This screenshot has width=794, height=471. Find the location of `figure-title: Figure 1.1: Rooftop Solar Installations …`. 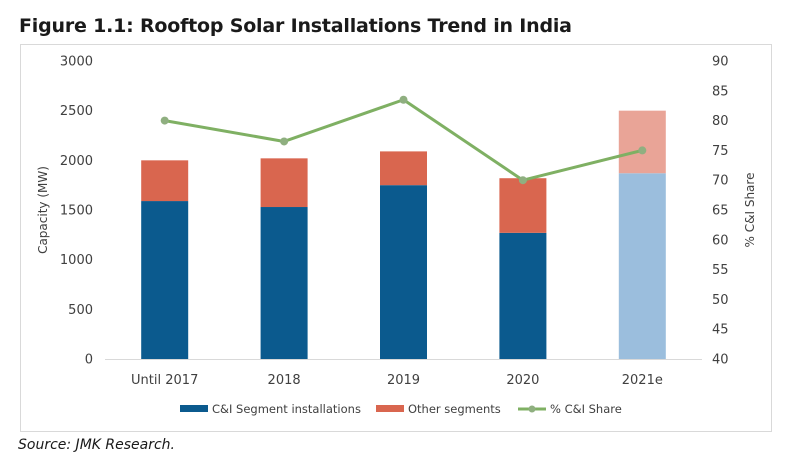

figure-title: Figure 1.1: Rooftop Solar Installations … is located at coordinates (295, 26).